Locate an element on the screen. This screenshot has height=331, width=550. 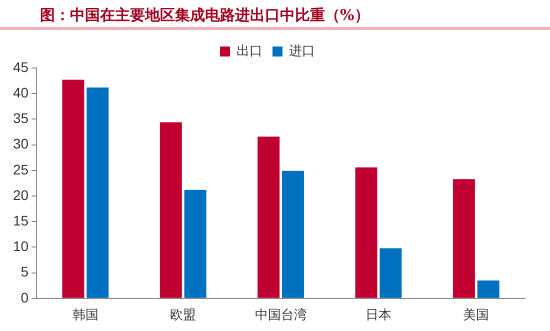
y-tick-label: 0 is located at coordinates (24, 297).